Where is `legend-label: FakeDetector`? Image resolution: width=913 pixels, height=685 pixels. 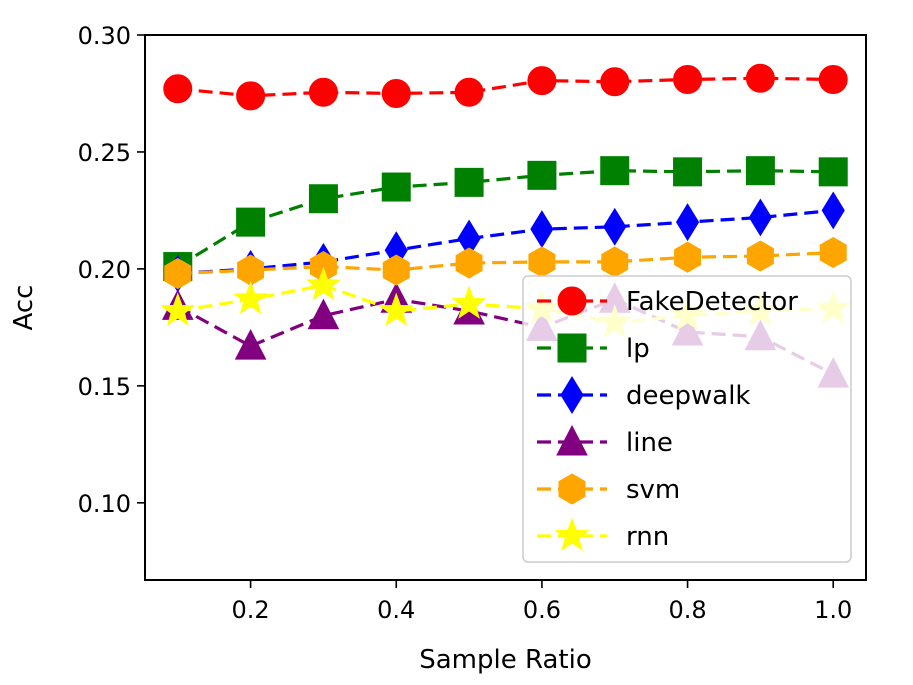
legend-label: FakeDetector is located at coordinates (712, 302).